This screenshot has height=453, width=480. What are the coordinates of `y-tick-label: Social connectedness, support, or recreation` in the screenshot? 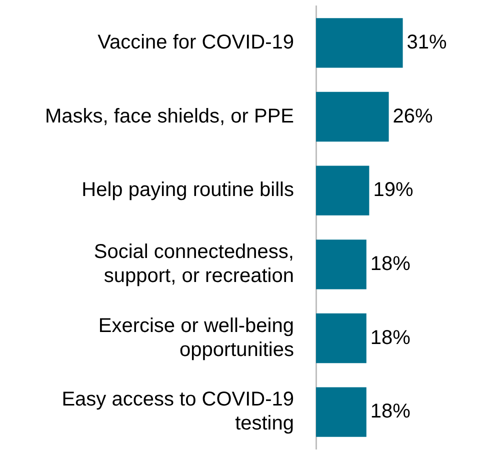 It's located at (194, 263).